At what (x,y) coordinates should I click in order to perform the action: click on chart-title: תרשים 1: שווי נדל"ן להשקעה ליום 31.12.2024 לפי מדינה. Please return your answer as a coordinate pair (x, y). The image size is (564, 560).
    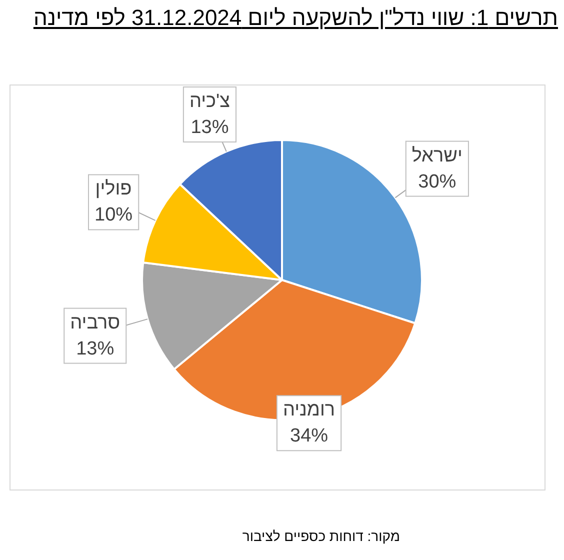
    Looking at the image, I should click on (295, 18).